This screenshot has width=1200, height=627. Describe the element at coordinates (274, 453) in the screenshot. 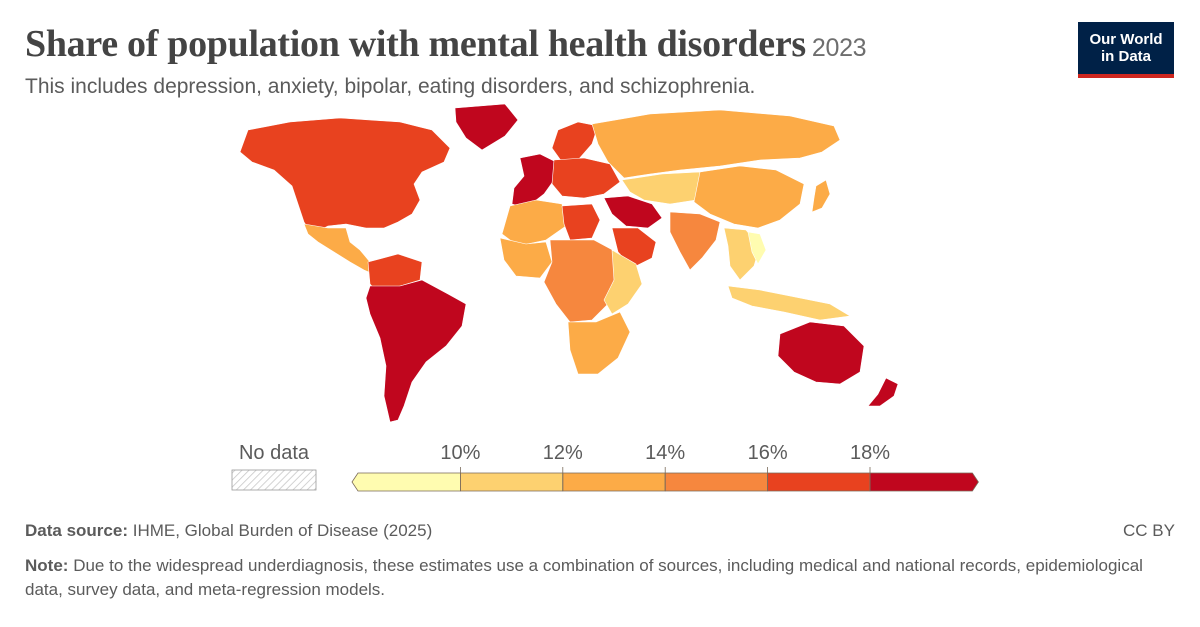

I see `no-data-label: No data` at that location.